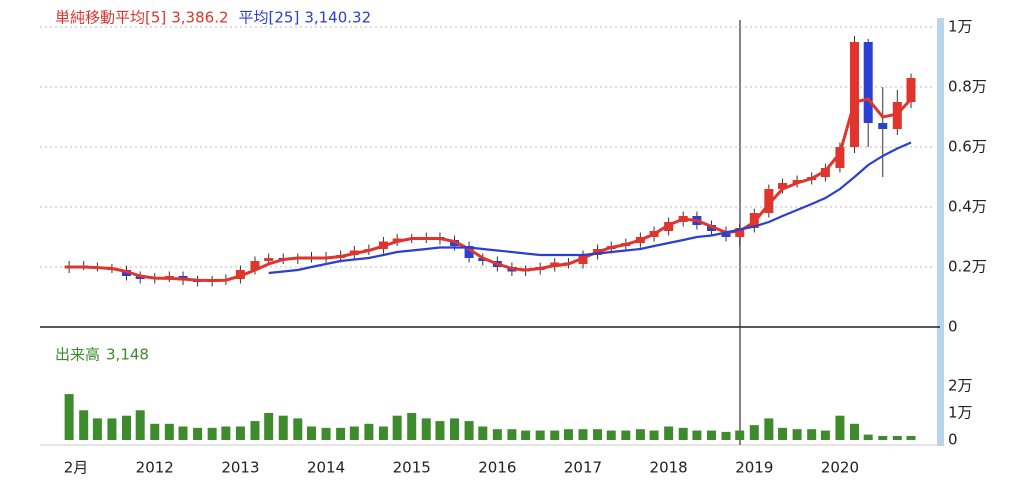 This screenshot has width=1024, height=485. What do you see at coordinates (326, 468) in the screenshot?
I see `x-tick-label: 2014` at bounding box center [326, 468].